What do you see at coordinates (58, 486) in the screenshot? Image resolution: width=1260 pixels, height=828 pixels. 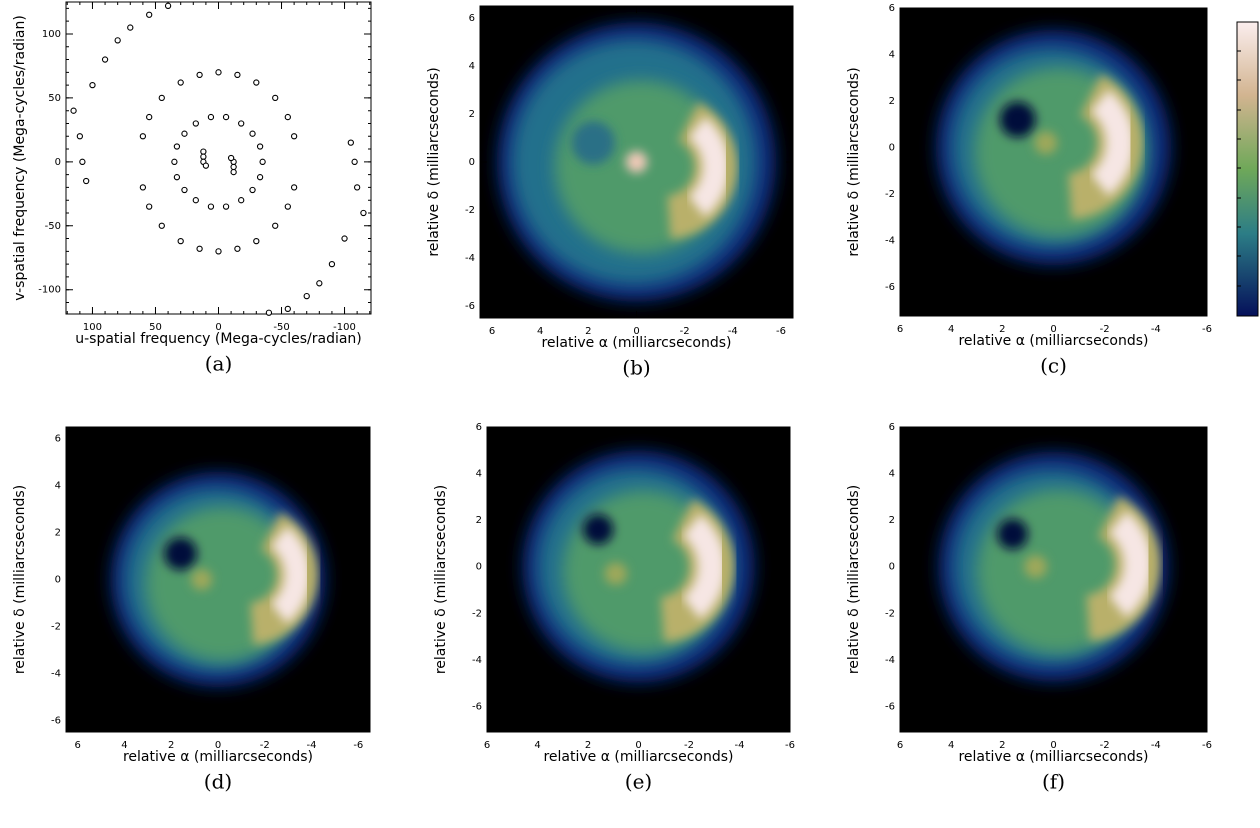 I see `y-tick-label: 4` at bounding box center [58, 486].